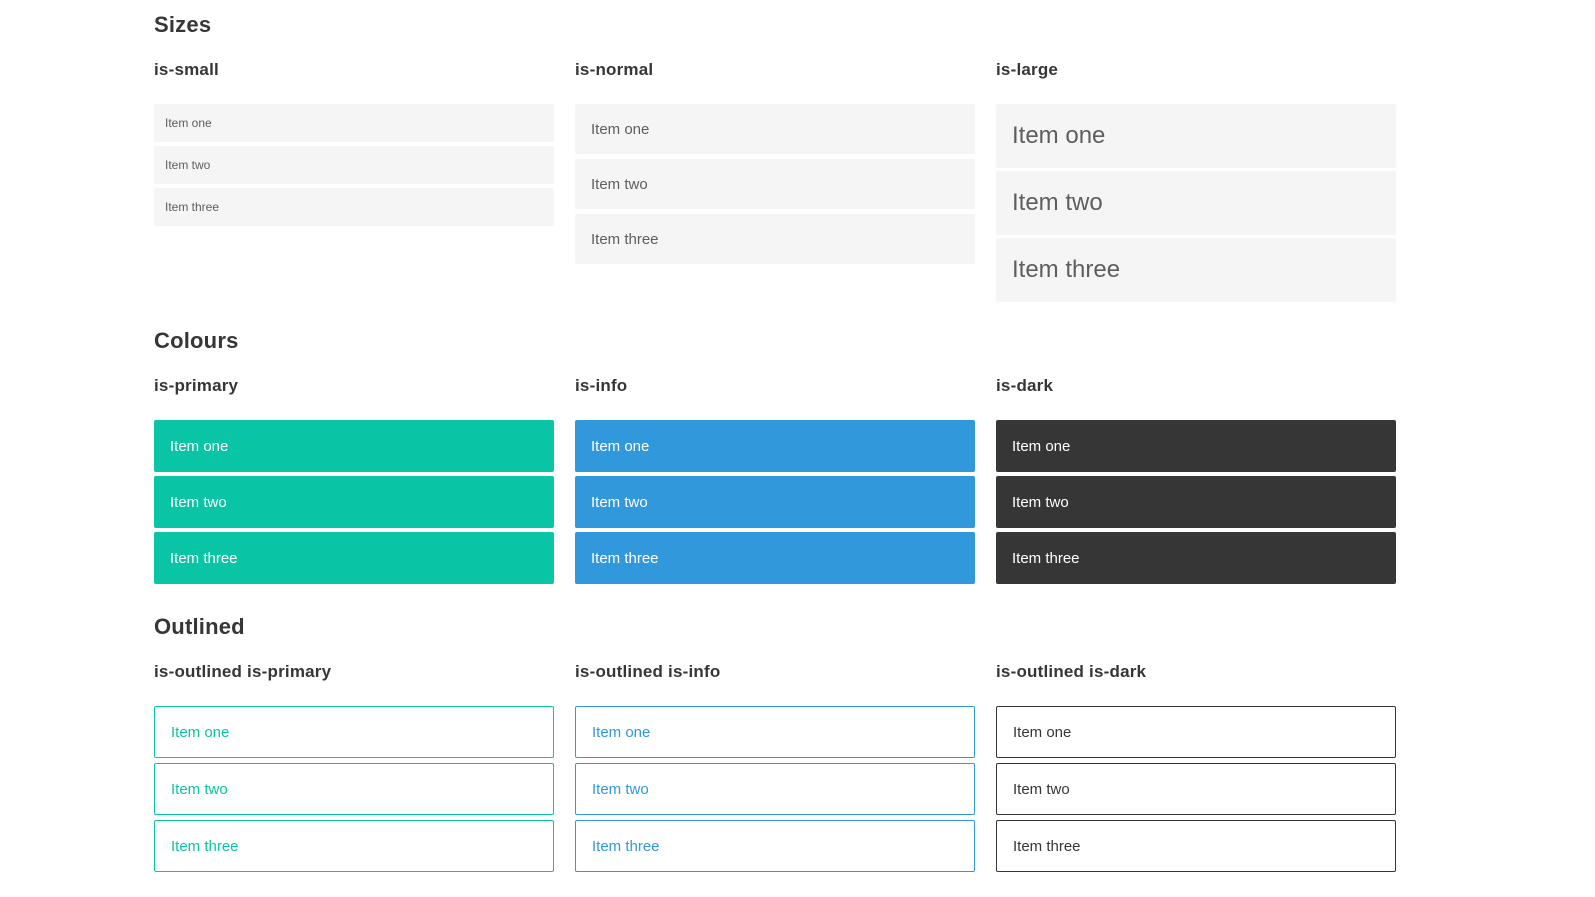 This screenshot has height=897, width=1595. I want to click on section-title-outlined: Outlined, so click(199, 626).